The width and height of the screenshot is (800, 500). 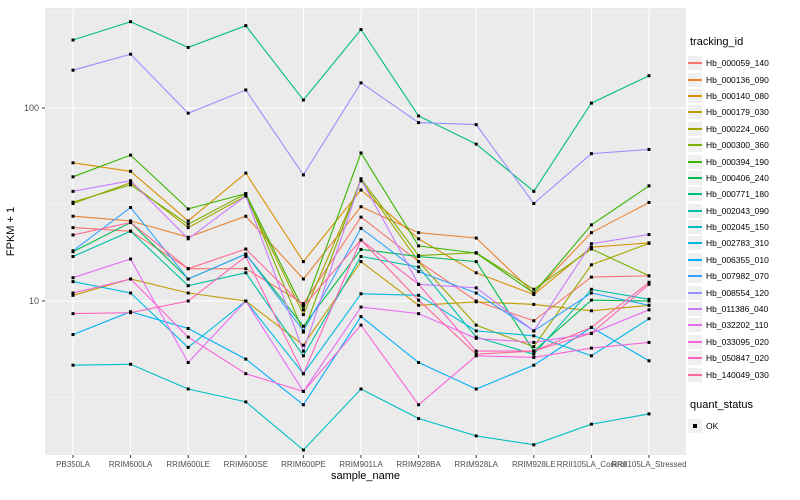 I want to click on legend-shape-block: quant_status OK, so click(x=744, y=416).